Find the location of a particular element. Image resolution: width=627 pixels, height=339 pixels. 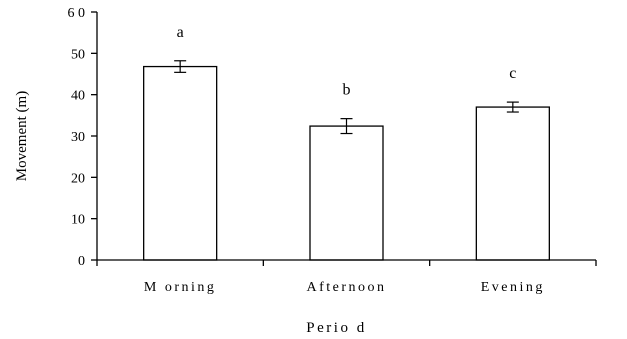

x-category-label: Afternoon is located at coordinates (346, 287).